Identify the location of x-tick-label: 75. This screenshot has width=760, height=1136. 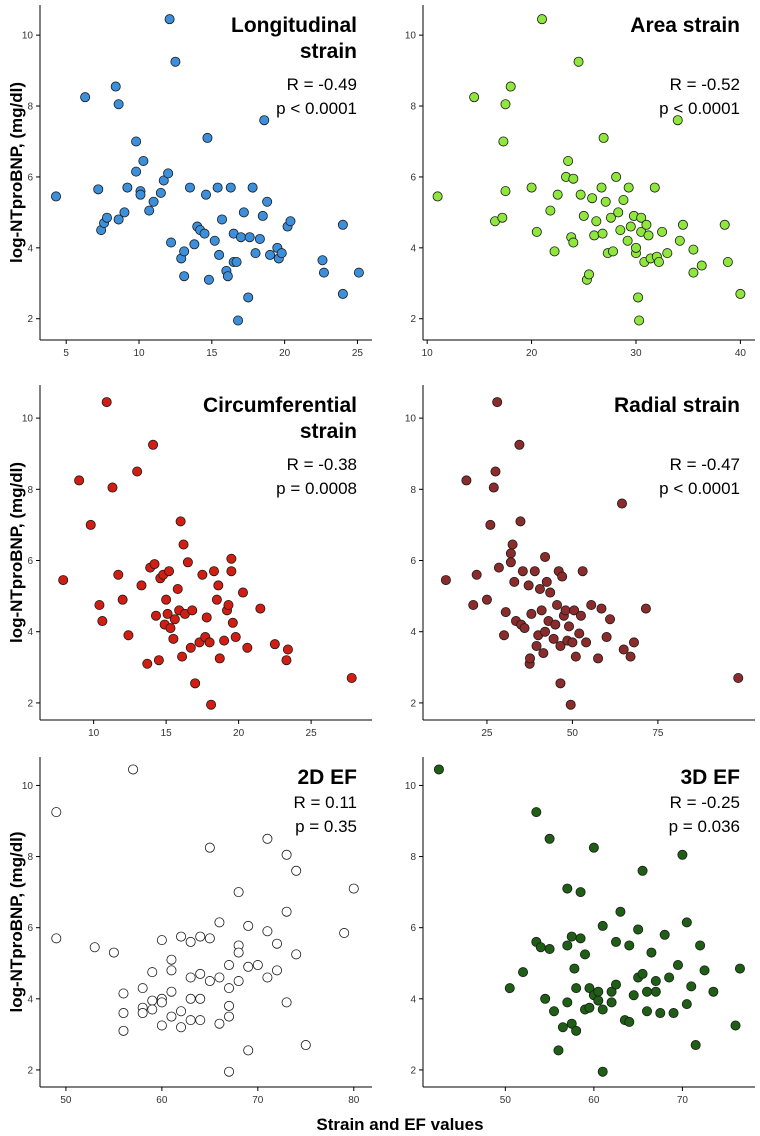
(658, 733).